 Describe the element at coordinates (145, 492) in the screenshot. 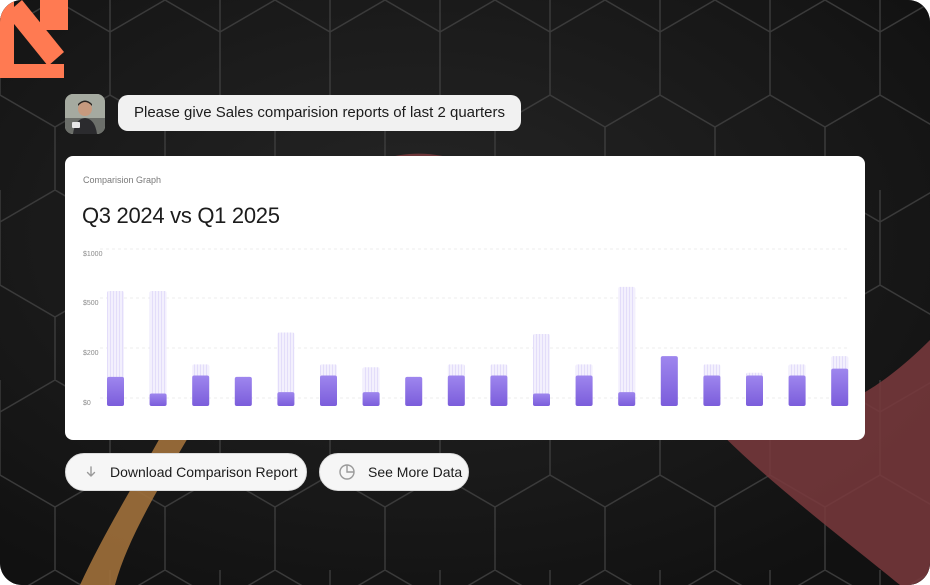

I see `decorative-swoosh-orange` at that location.